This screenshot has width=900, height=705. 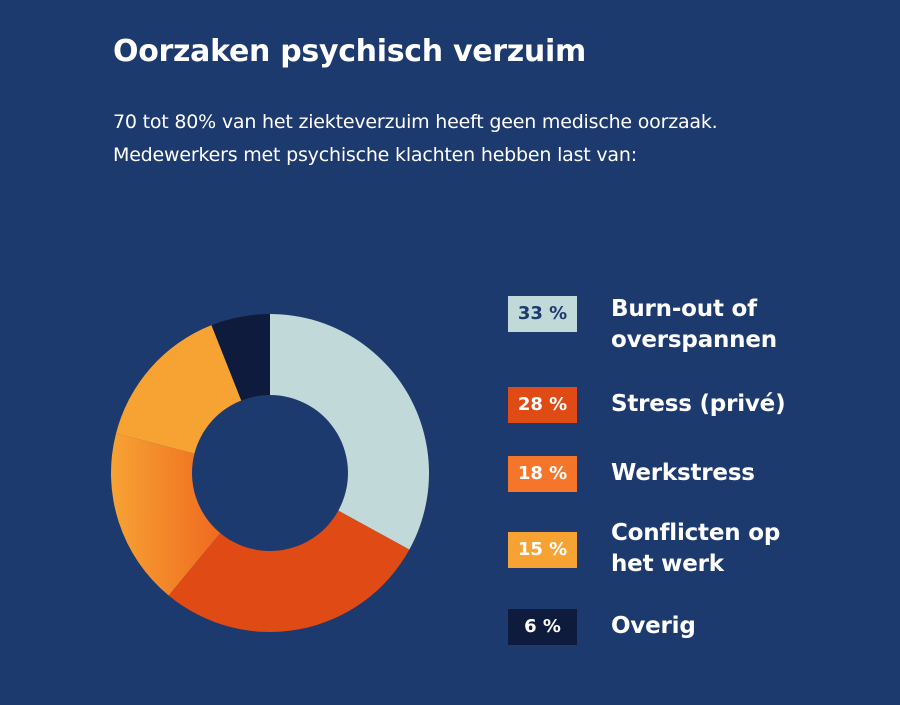 What do you see at coordinates (542, 405) in the screenshot?
I see `legend-badge-stress-prive: 28 %` at bounding box center [542, 405].